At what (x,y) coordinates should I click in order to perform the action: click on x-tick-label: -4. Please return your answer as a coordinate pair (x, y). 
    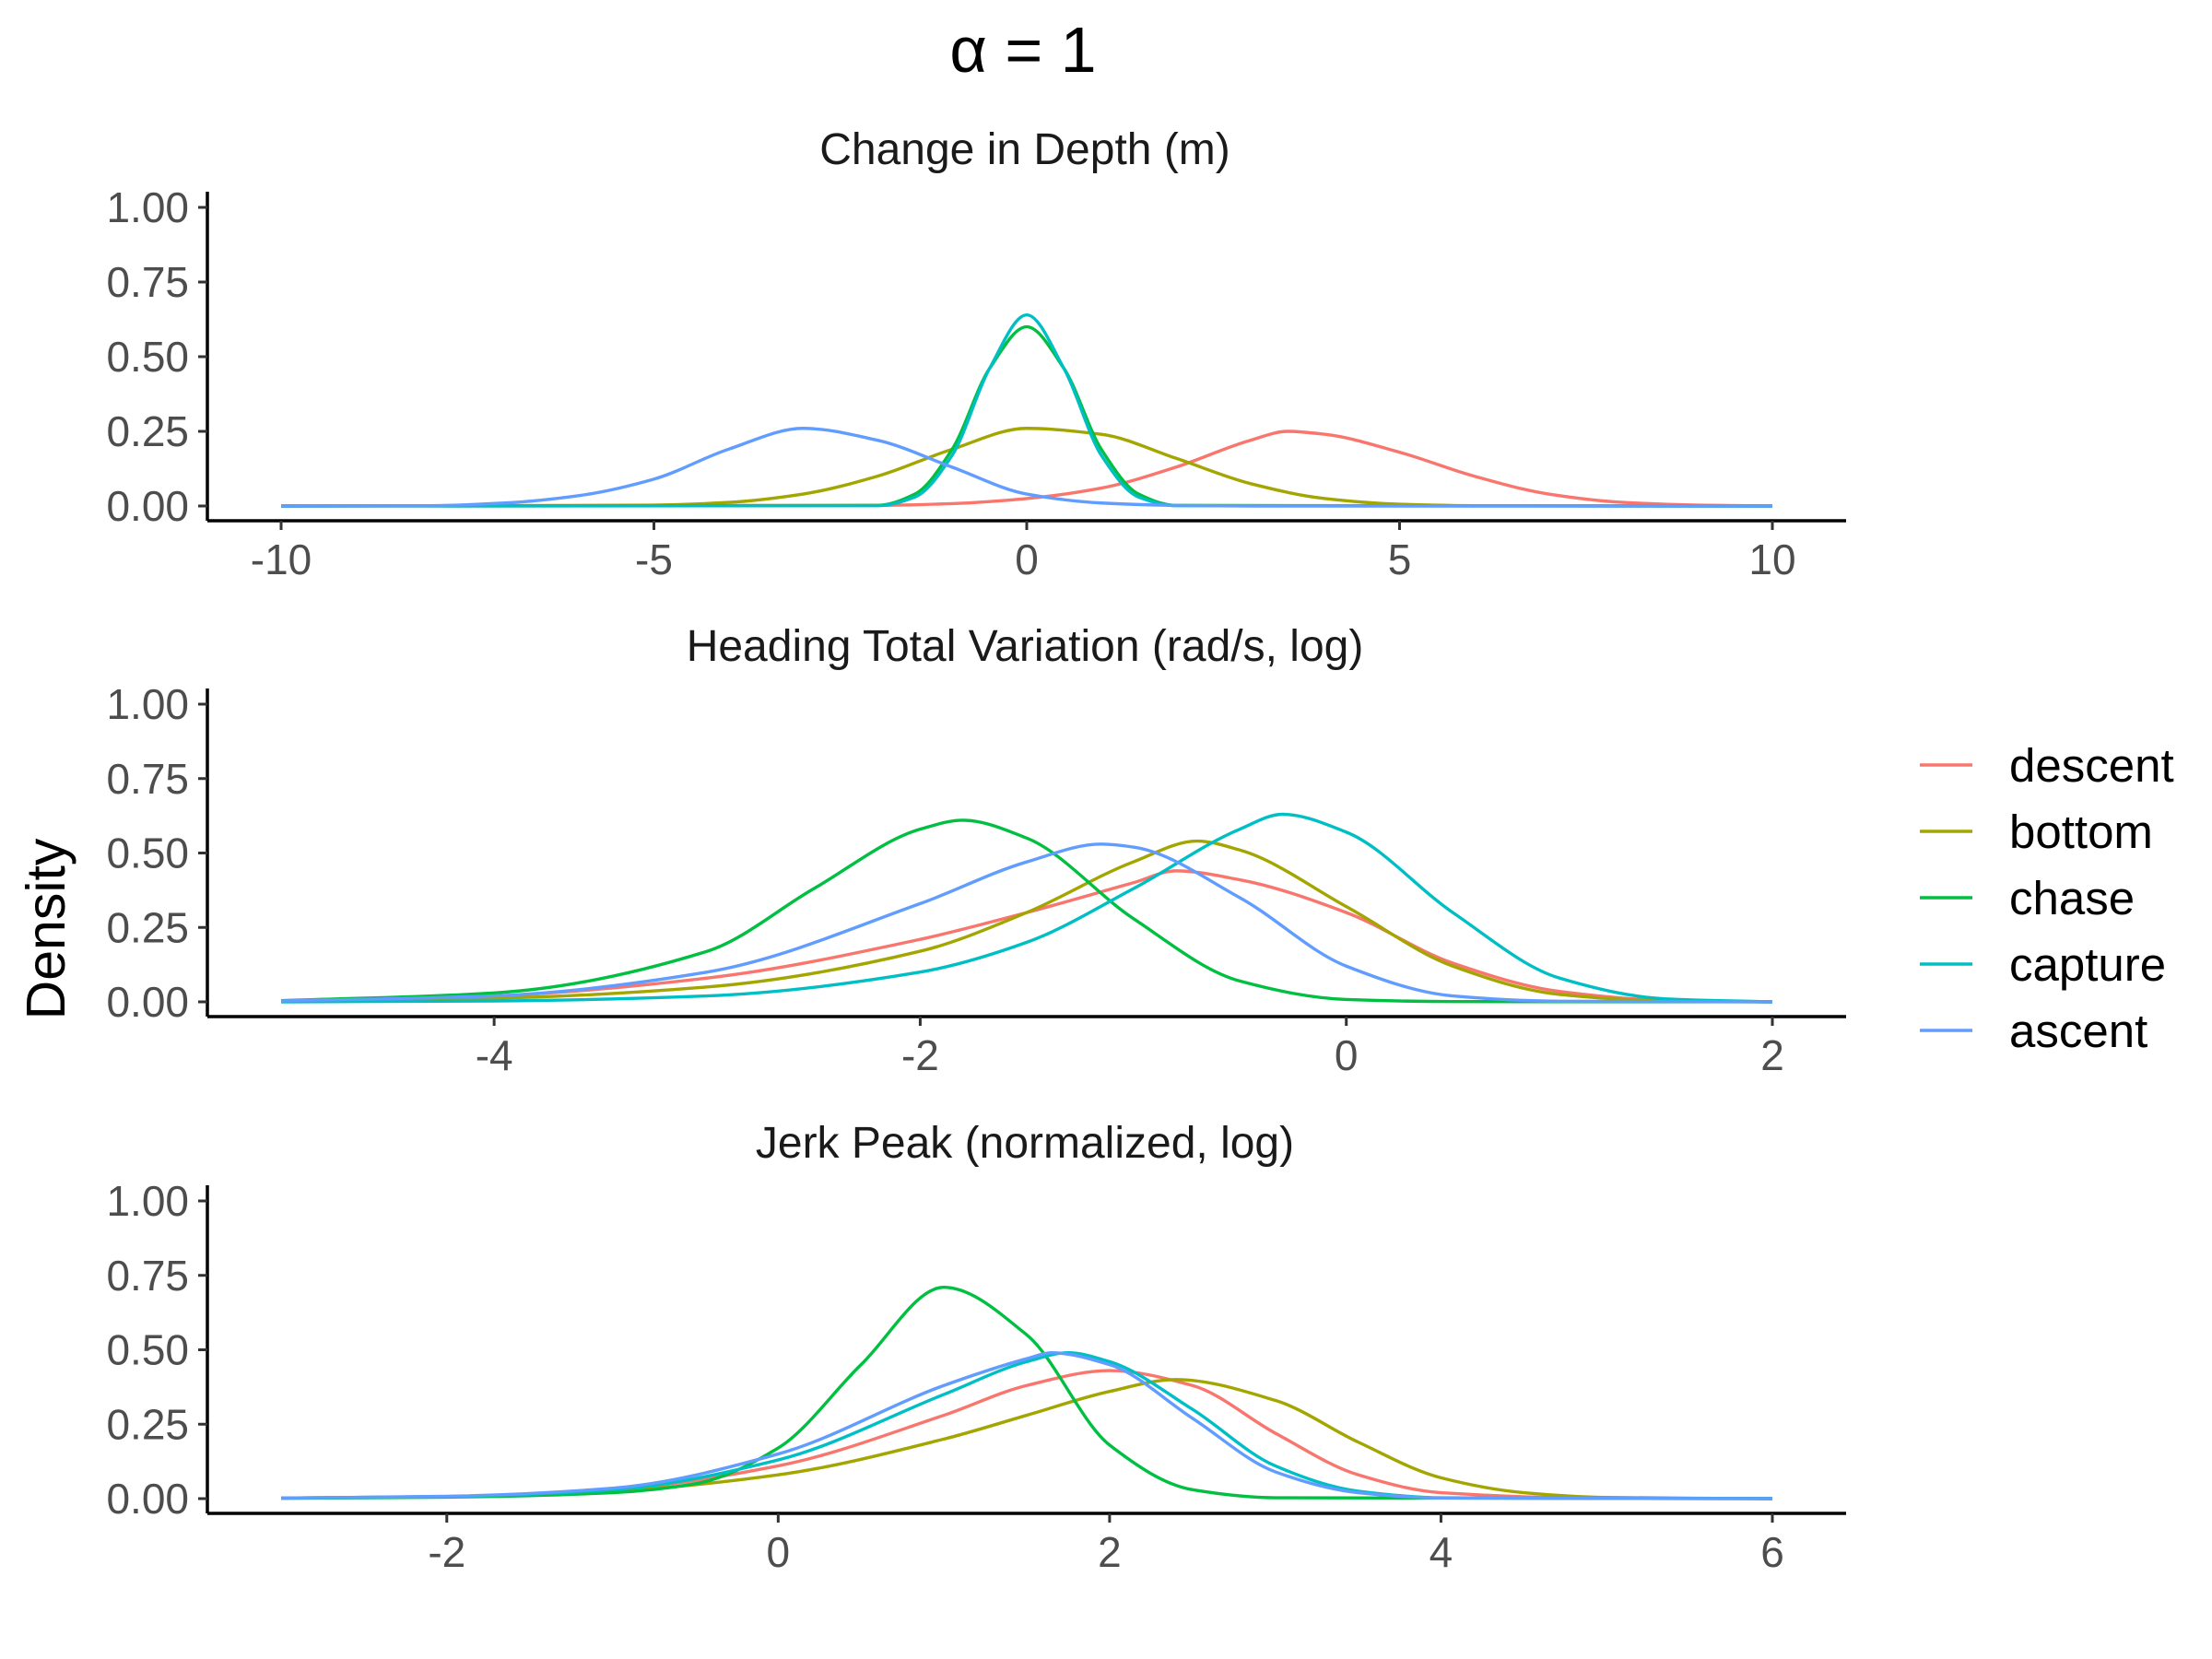
    Looking at the image, I should click on (494, 1055).